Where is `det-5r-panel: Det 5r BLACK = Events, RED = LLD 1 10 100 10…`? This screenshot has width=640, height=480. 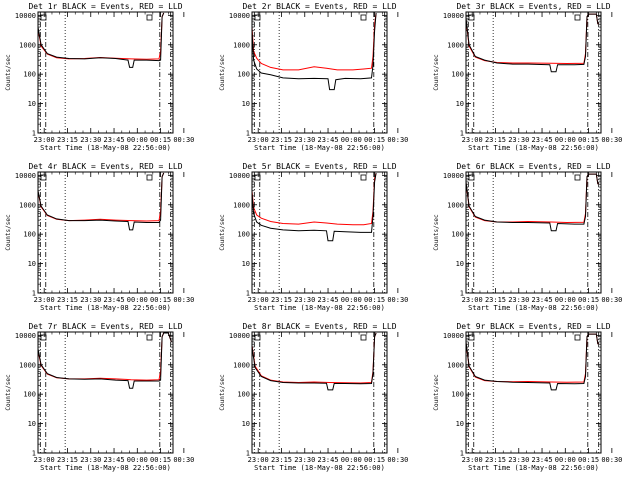
det-5r-panel: Det 5r BLACK = Events, RED = LLD 1 10 100 10… is located at coordinates (313, 237).